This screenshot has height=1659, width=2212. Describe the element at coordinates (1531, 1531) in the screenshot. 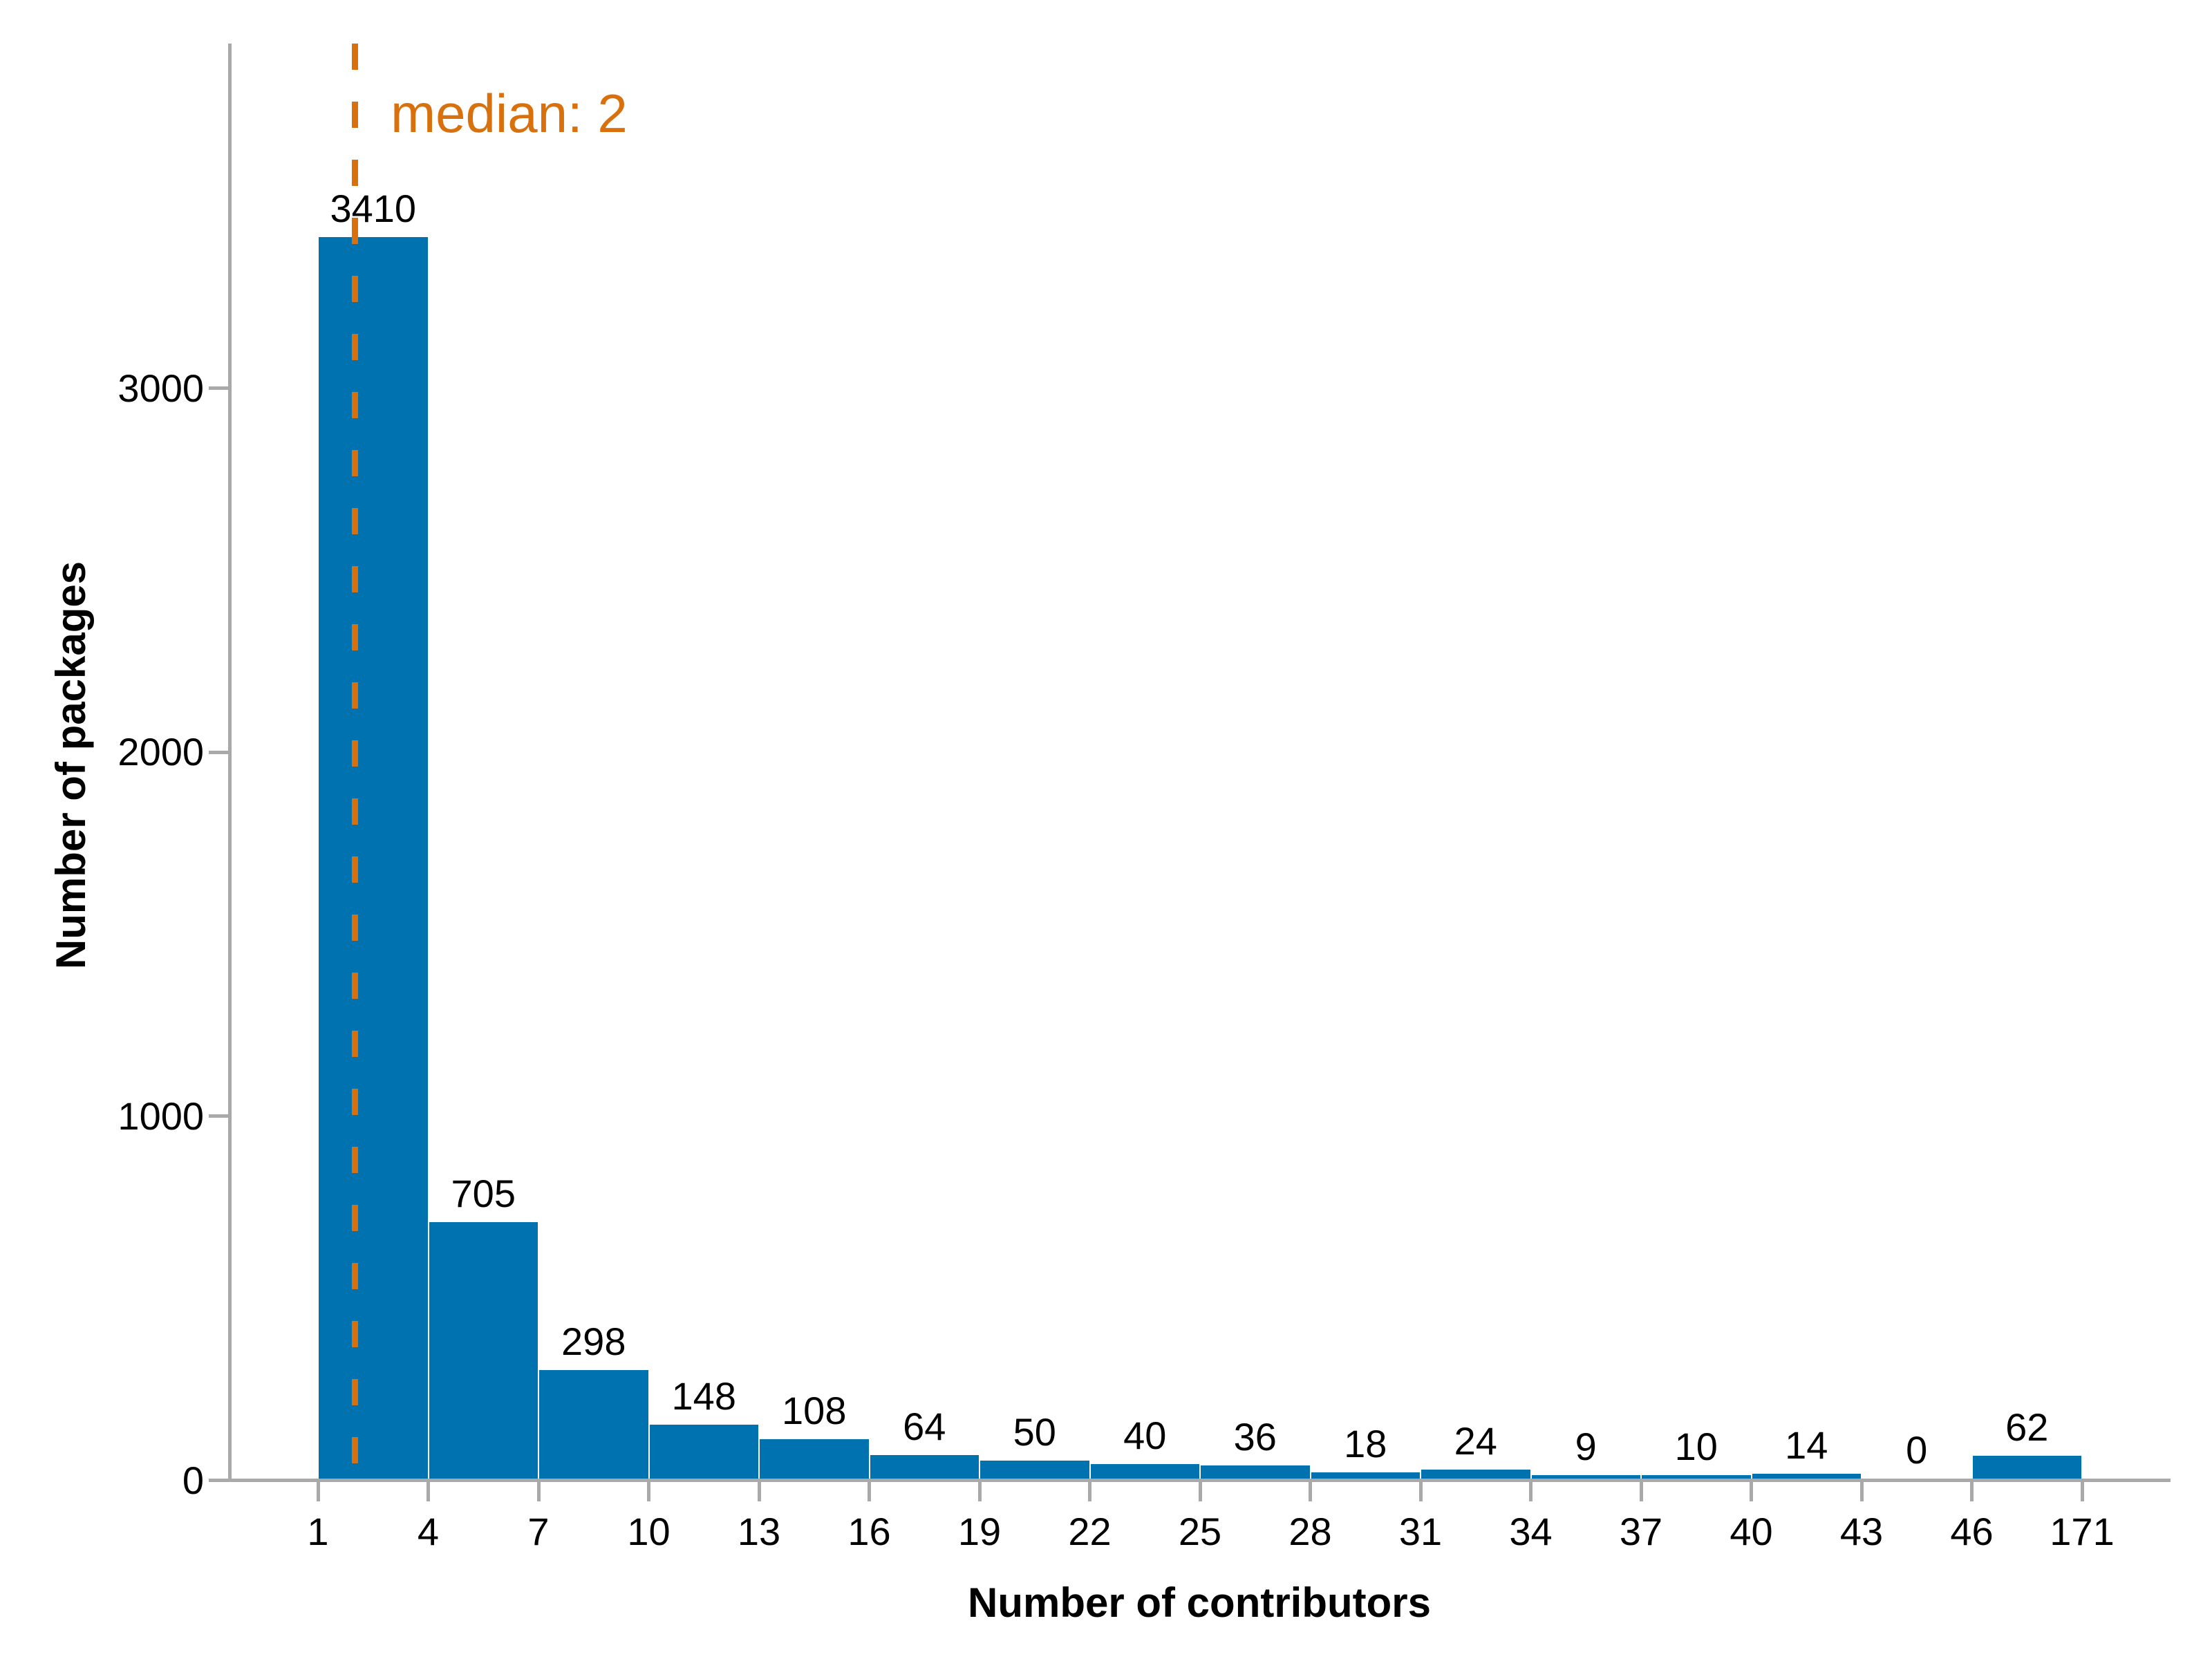

I see `x-tick-label: 34` at that location.